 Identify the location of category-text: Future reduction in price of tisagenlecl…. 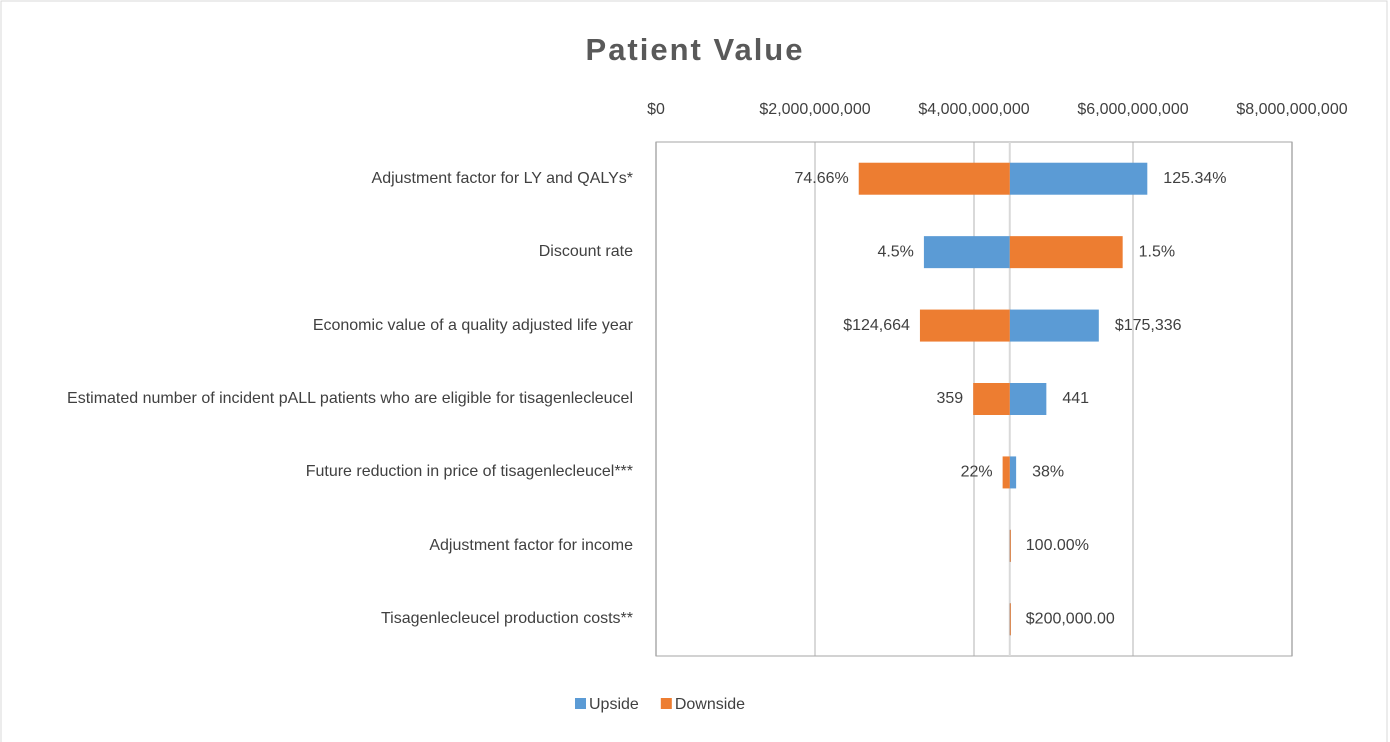
(469, 472).